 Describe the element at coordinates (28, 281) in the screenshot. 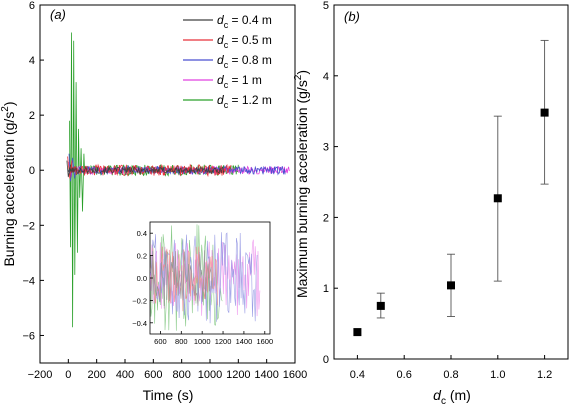

I see `panel-a-y-tick-label: −4` at that location.